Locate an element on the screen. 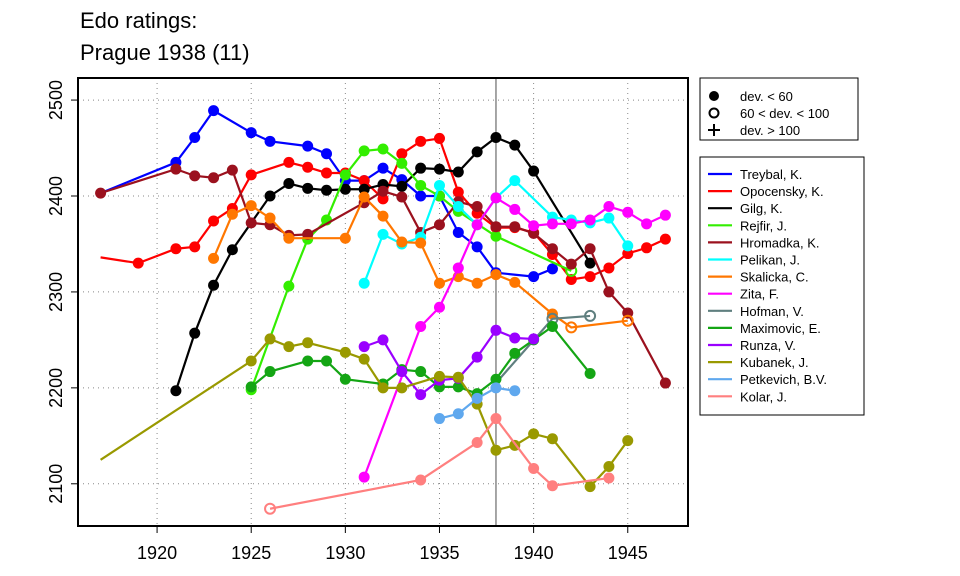 The width and height of the screenshot is (960, 576). legend-label: dev. > 100 is located at coordinates (770, 130).